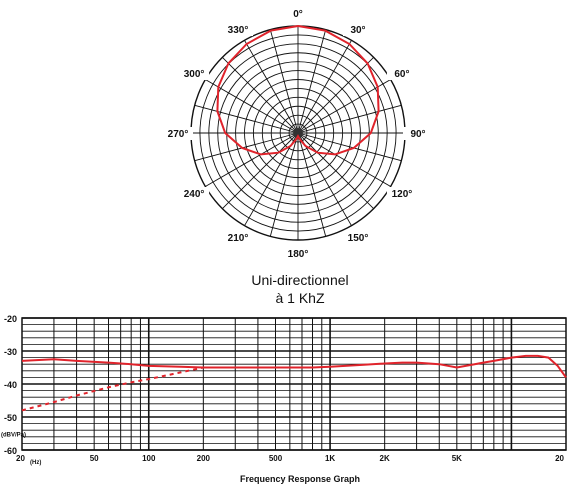  I want to click on y-tick-label: -60, so click(10, 451).